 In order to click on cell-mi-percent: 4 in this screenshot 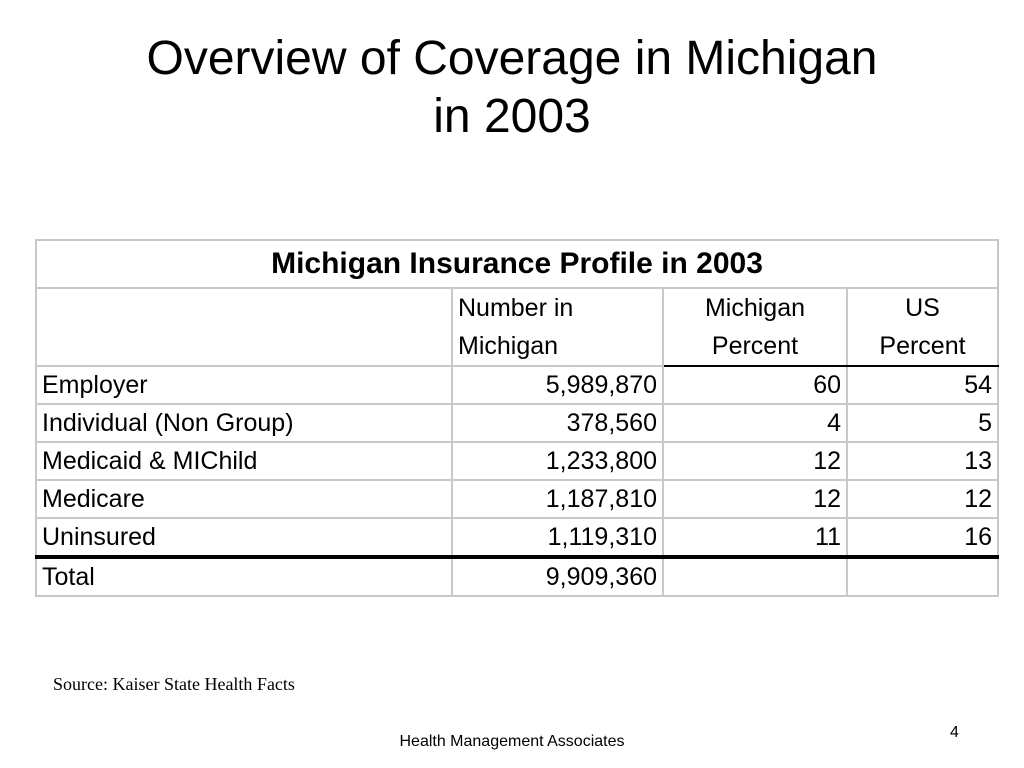, I will do `click(755, 423)`.